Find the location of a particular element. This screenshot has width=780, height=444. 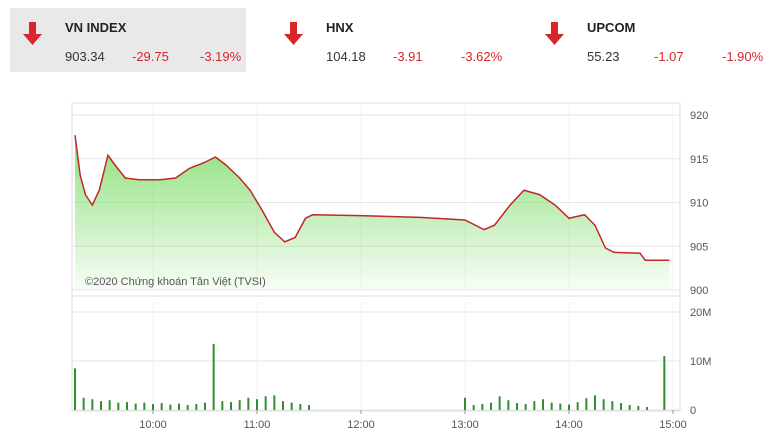

y-tick-label: 920 is located at coordinates (699, 116).